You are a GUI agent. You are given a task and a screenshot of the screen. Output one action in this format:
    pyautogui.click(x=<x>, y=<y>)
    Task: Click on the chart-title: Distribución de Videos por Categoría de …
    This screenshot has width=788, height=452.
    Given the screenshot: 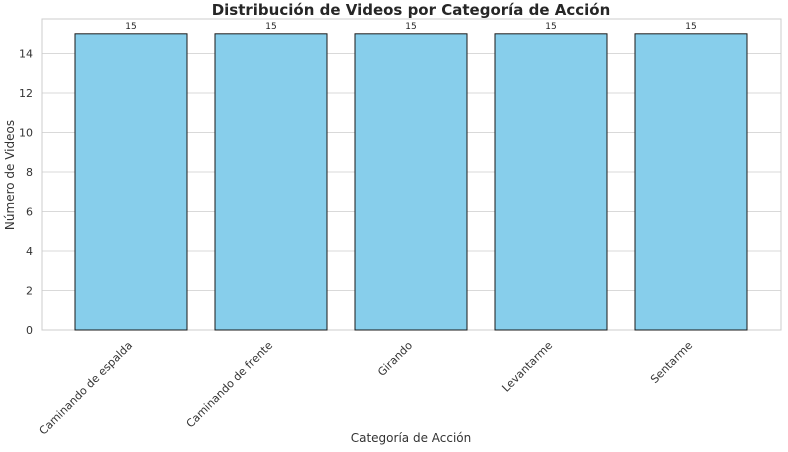 What is the action you would take?
    pyautogui.click(x=411, y=10)
    